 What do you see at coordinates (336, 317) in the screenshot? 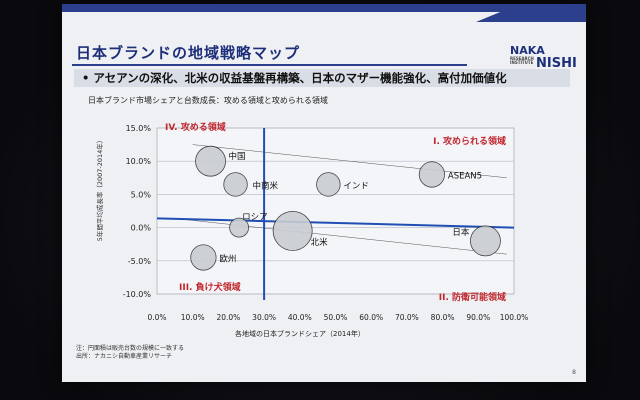
I see `x-tick-label: 50.0%` at bounding box center [336, 317].